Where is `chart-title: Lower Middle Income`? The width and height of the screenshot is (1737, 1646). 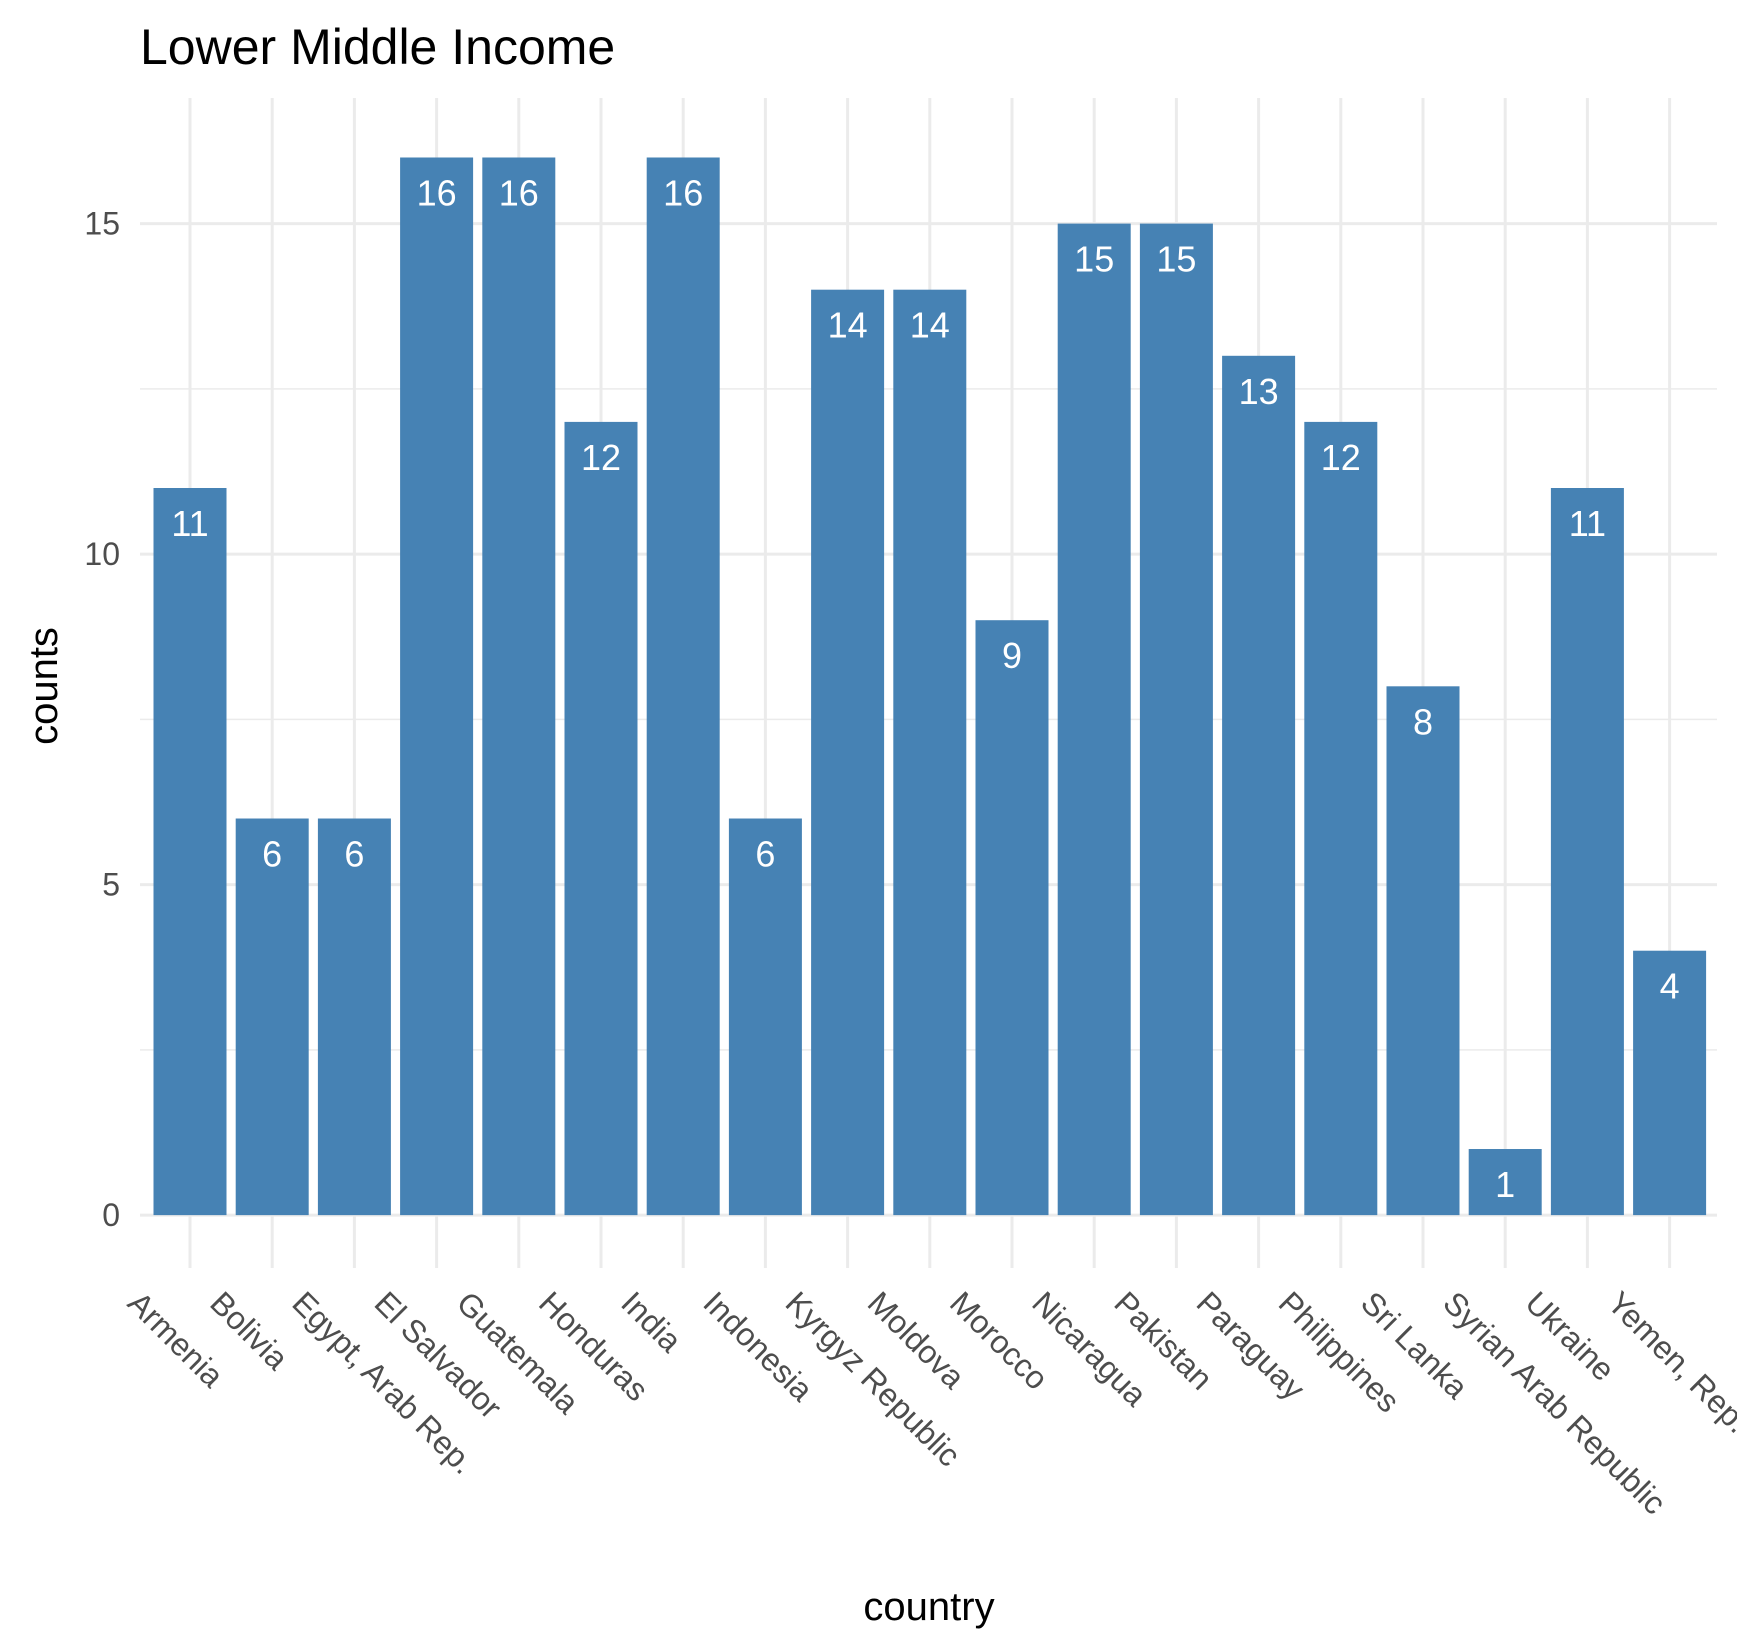 chart-title: Lower Middle Income is located at coordinates (377, 47).